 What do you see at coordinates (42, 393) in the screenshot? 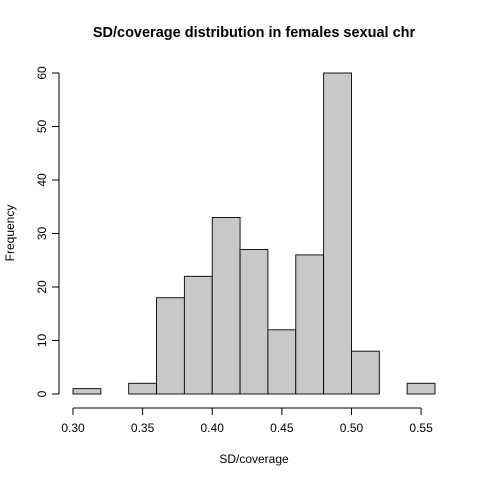
I see `y-tick-label: 0` at bounding box center [42, 393].